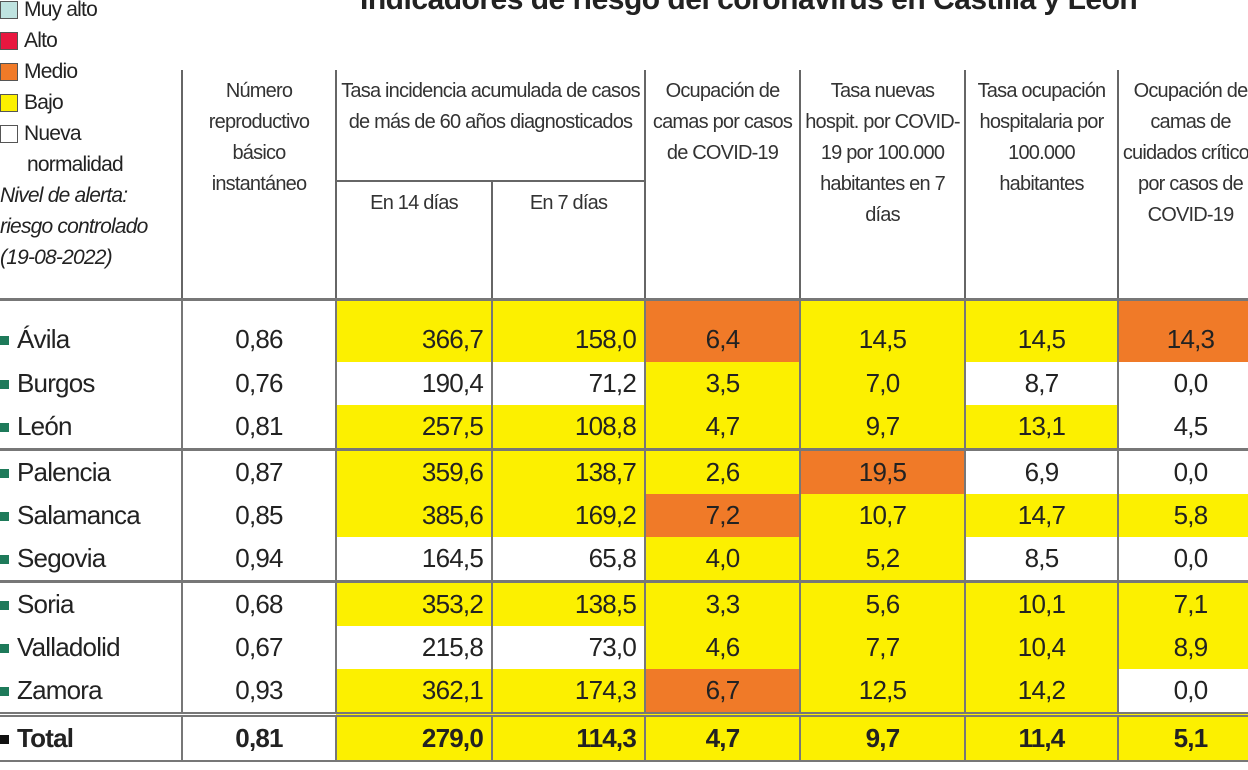 This screenshot has height=770, width=1248. Describe the element at coordinates (258, 383) in the screenshot. I see `cell-rt: 0,76` at that location.